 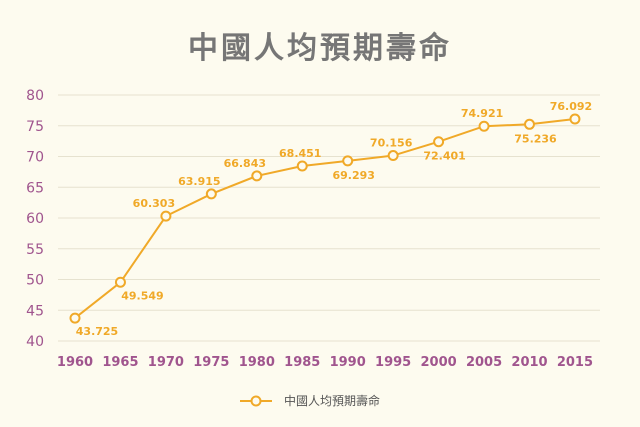 What do you see at coordinates (256, 401) in the screenshot?
I see `legend-marker-icon` at bounding box center [256, 401].